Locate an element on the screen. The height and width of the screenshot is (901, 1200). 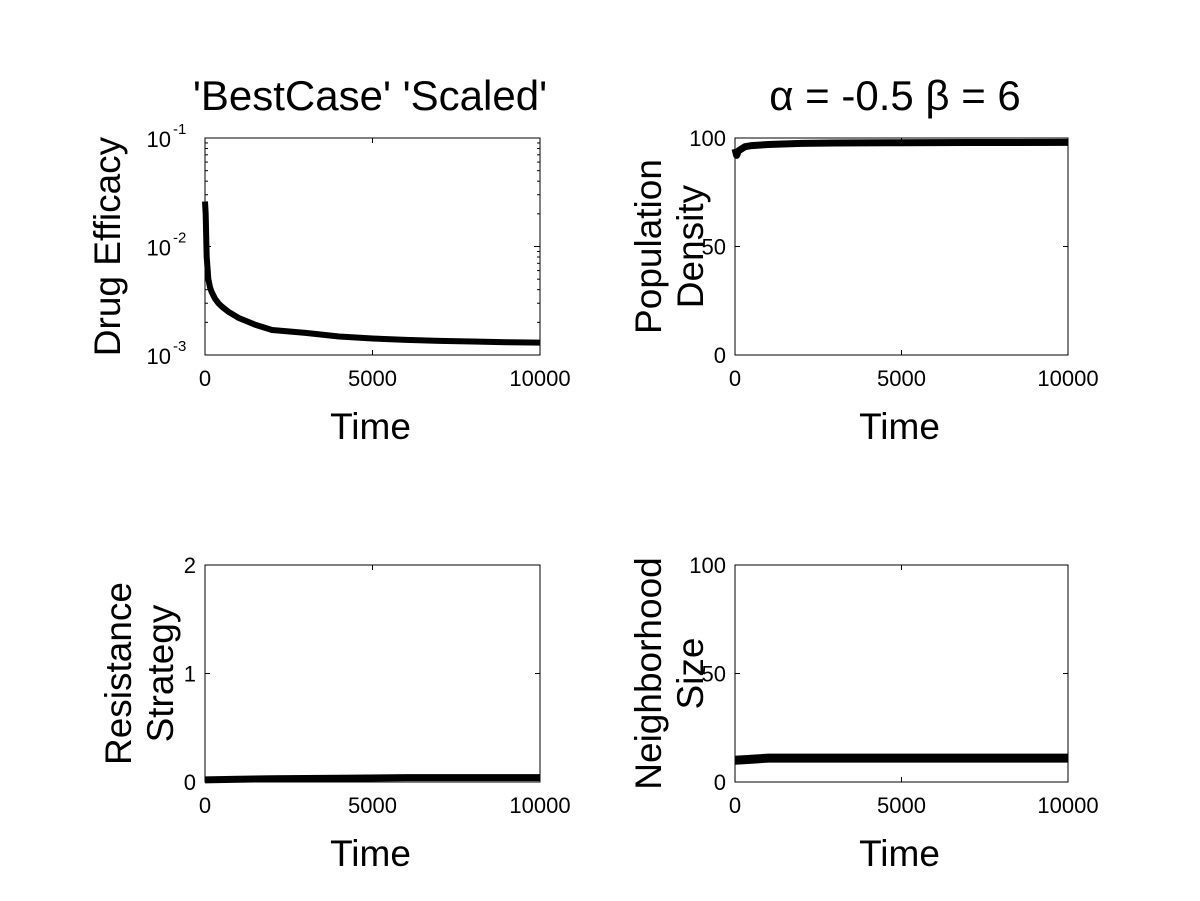
panel-resistance-strategy: 0 5000 10000 0 1 2 Time ResistanceStrategy is located at coordinates (334, 713).